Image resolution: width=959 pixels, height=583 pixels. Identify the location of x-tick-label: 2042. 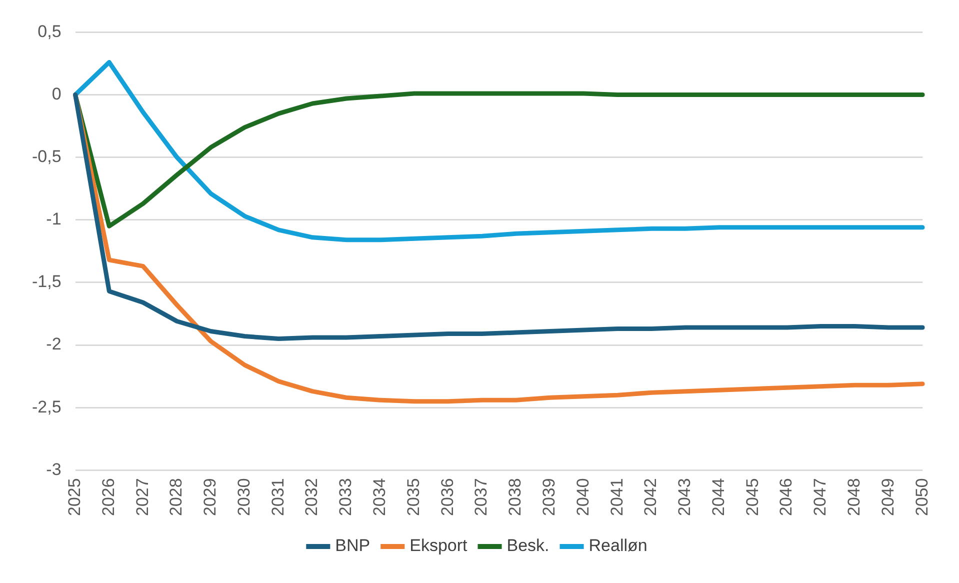
(650, 497).